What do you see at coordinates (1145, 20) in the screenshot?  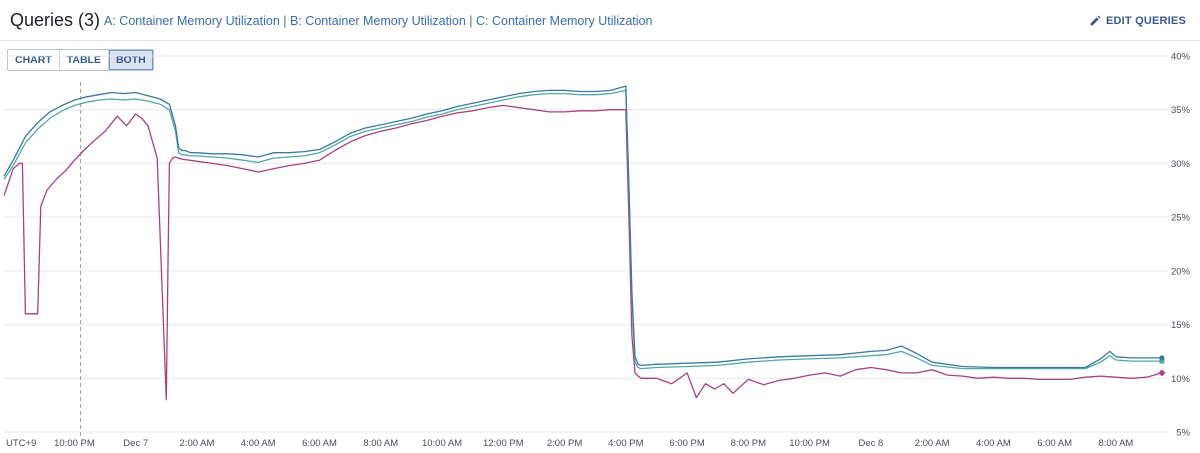 I see `edit-queries-label: EDIT QUERIES` at bounding box center [1145, 20].